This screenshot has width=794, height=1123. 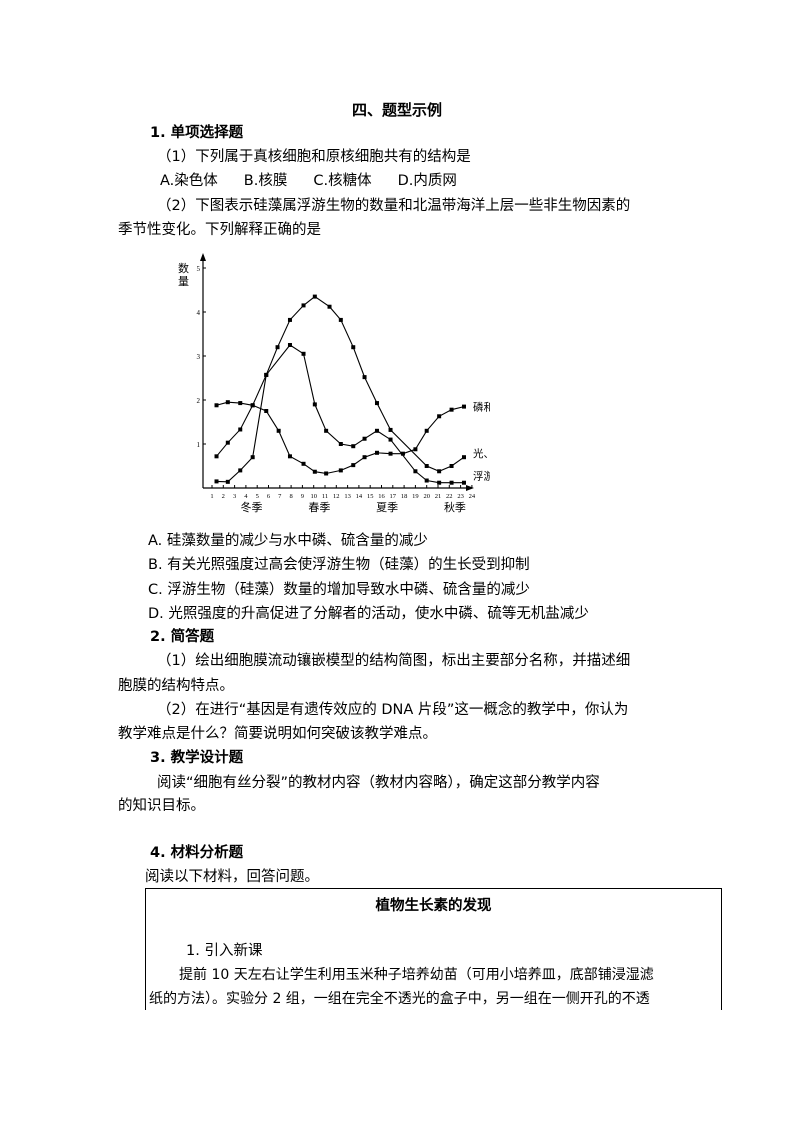 What do you see at coordinates (352, 389) in the screenshot?
I see `chart-marks: 磷和硫光、温度浮游生物（硅藻）` at bounding box center [352, 389].